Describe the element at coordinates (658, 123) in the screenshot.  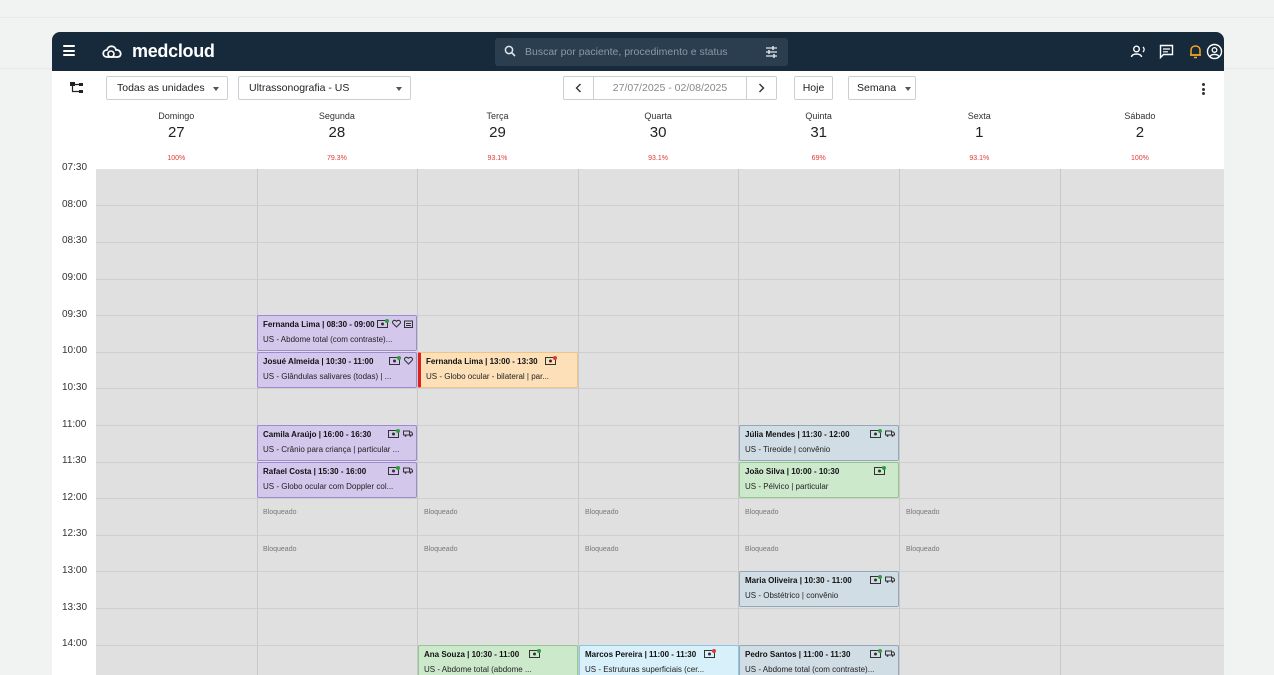
I see `day-header: Quarta 30` at that location.